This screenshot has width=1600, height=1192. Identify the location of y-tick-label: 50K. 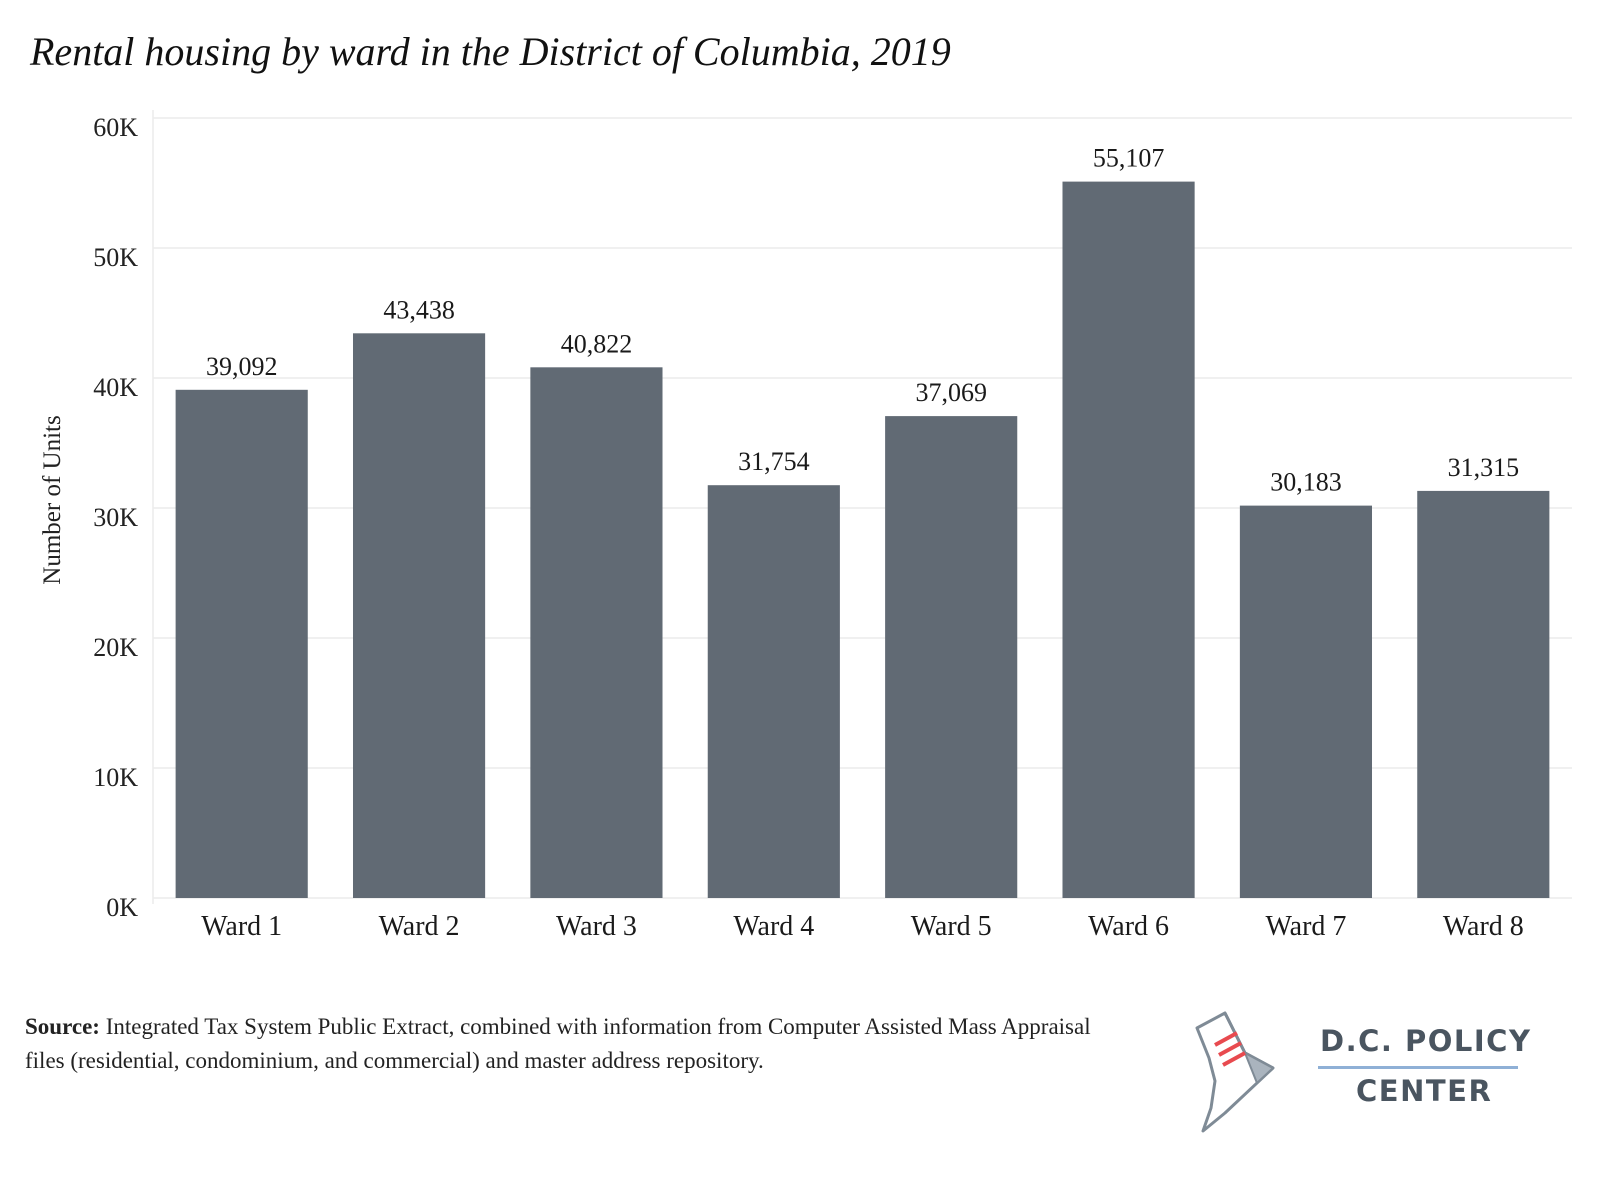
(115, 257).